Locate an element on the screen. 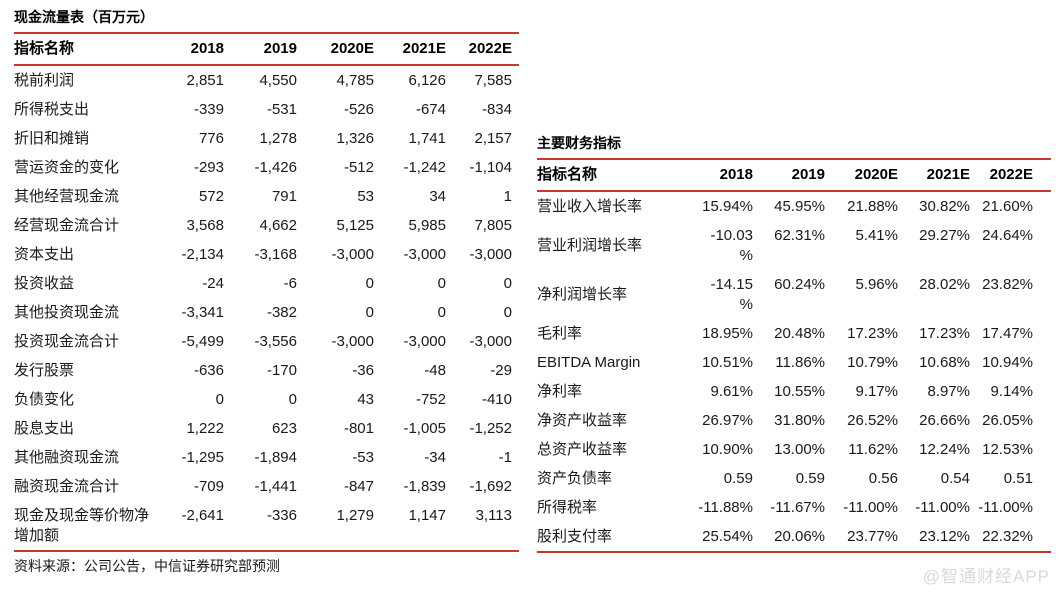 The image size is (1058, 593). cell-value: -531 is located at coordinates (281, 109).